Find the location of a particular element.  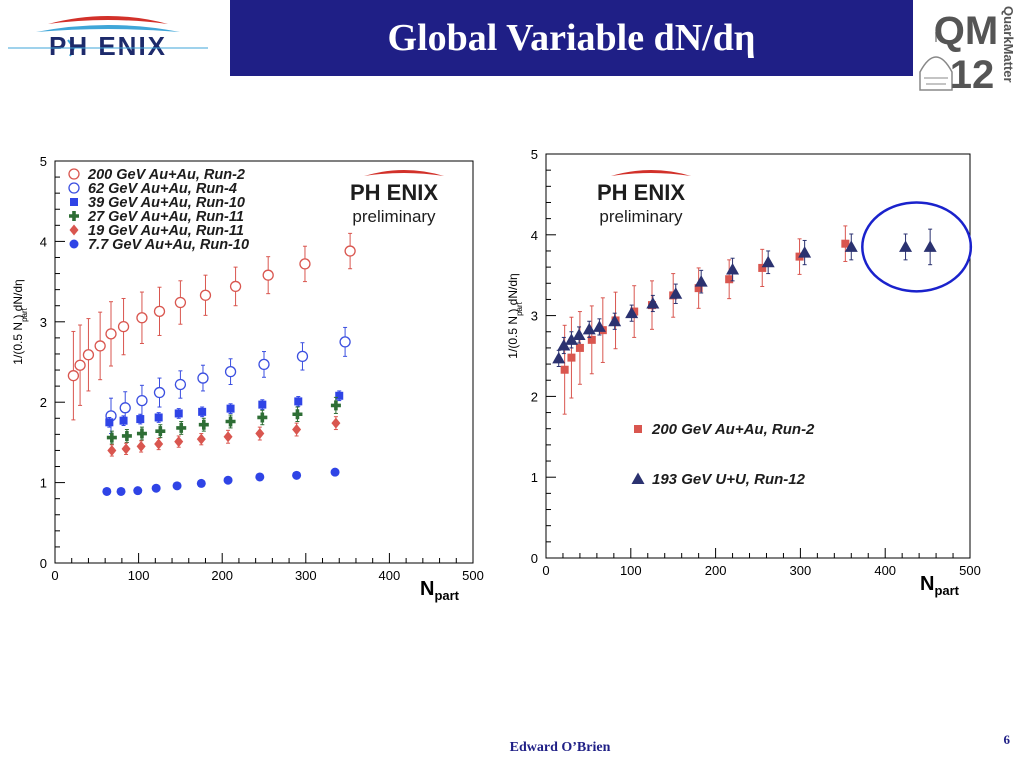

y-tick-label: 3 is located at coordinates (43, 322).